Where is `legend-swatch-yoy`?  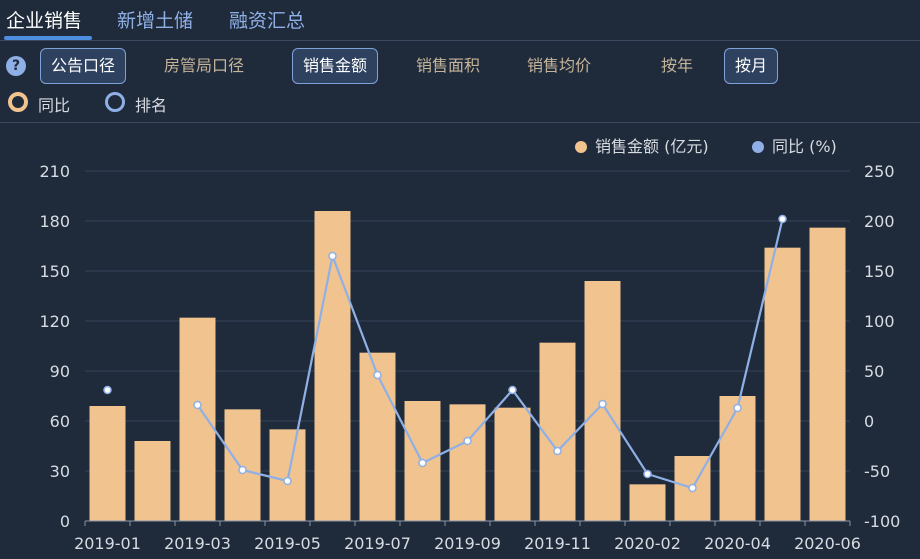 legend-swatch-yoy is located at coordinates (758, 147).